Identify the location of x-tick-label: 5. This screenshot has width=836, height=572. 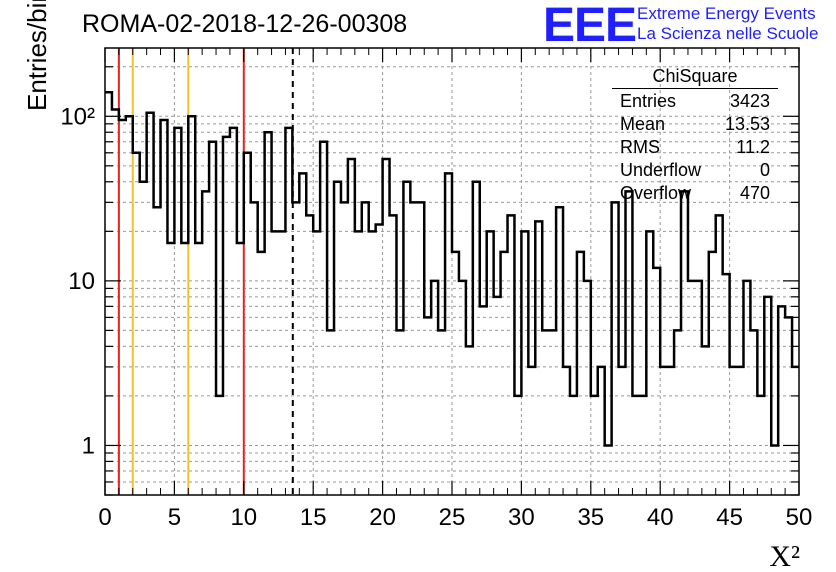
(174, 517).